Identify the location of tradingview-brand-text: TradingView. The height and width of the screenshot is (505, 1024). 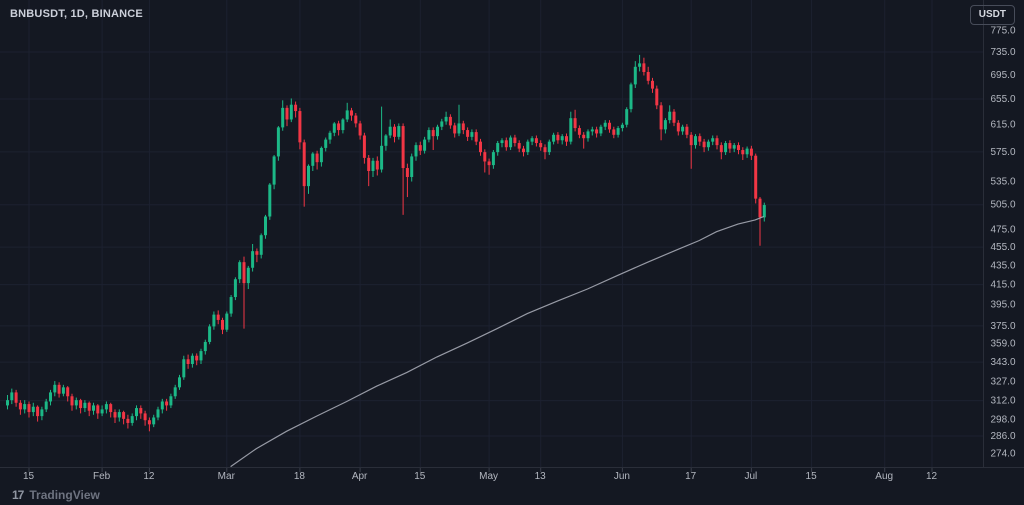
(64, 495).